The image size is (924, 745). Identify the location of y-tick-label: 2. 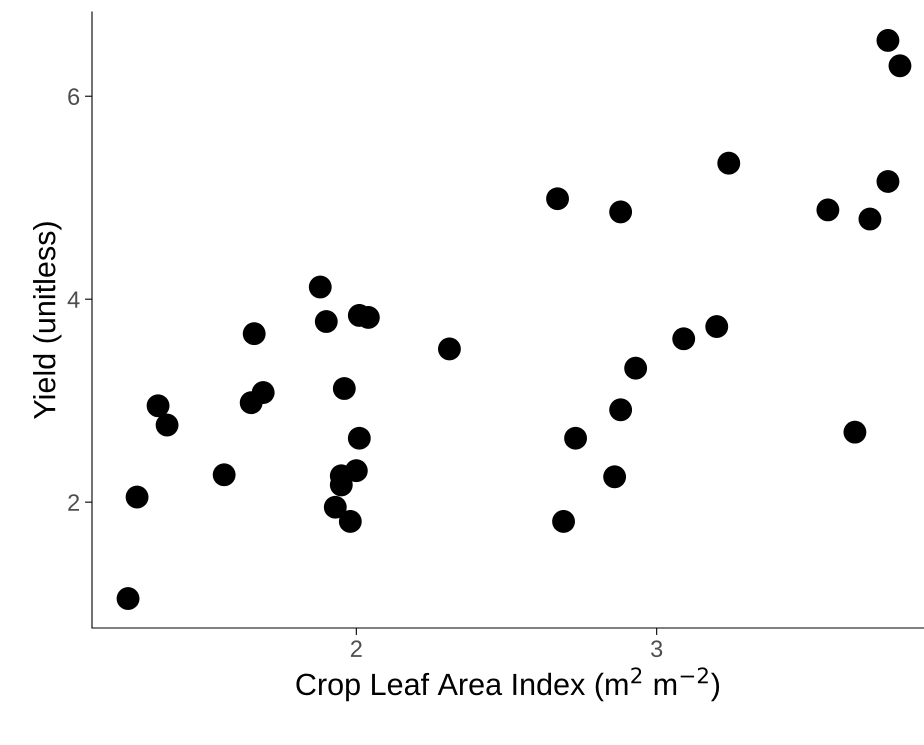
(74, 502).